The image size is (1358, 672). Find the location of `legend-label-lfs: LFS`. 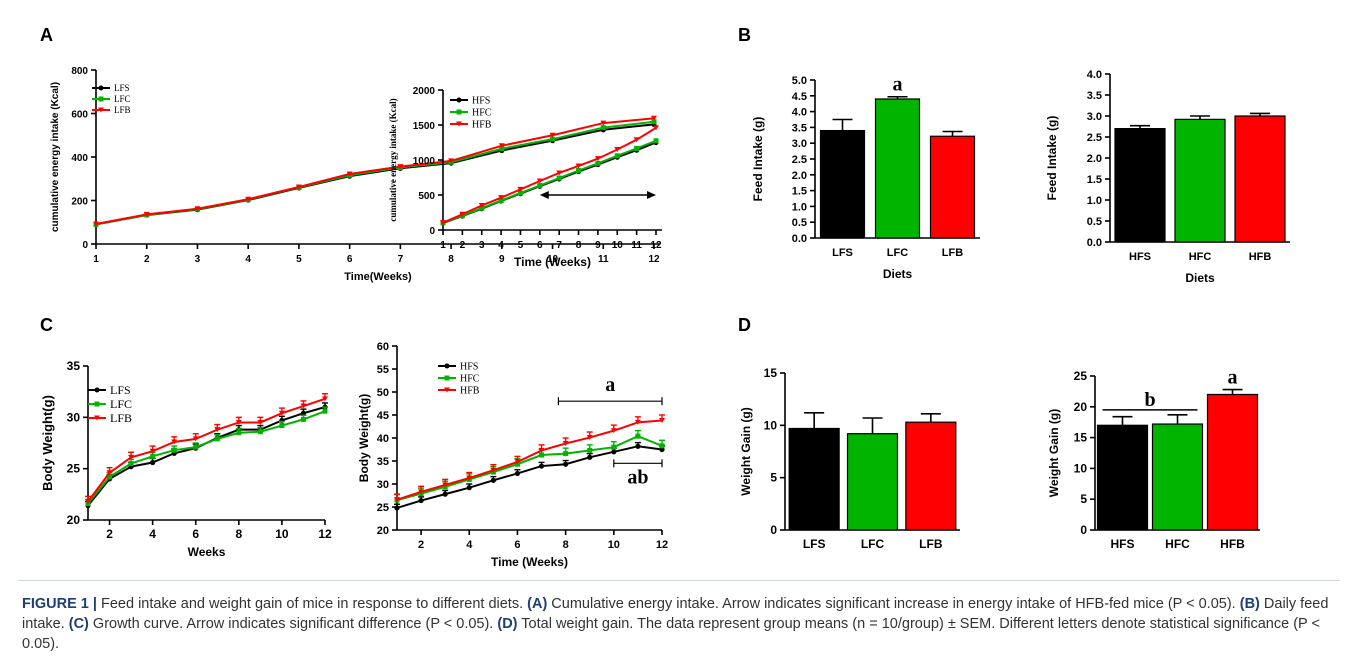

legend-label-lfs: LFS is located at coordinates (120, 390).